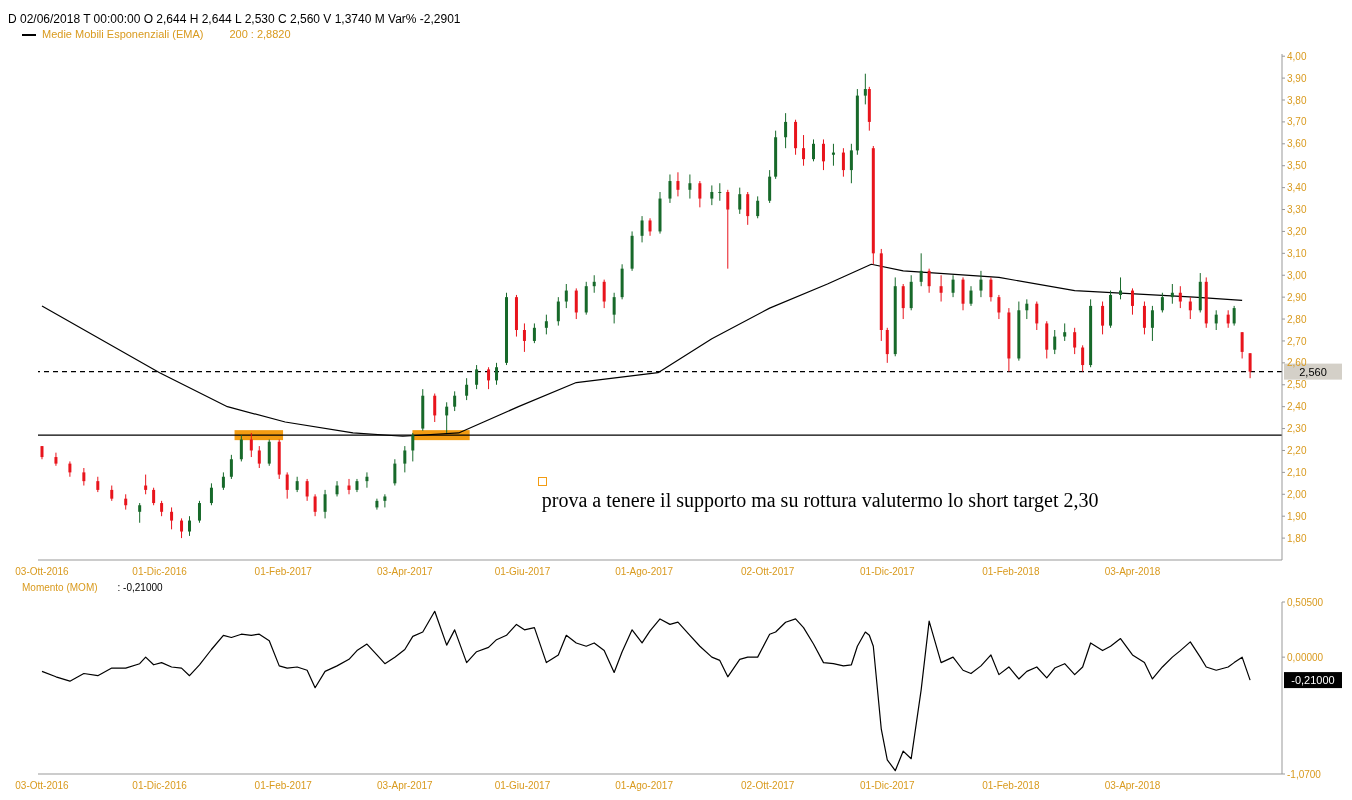 The height and width of the screenshot is (800, 1352). What do you see at coordinates (1297, 56) in the screenshot?
I see `y-tick-label: 4,00` at bounding box center [1297, 56].